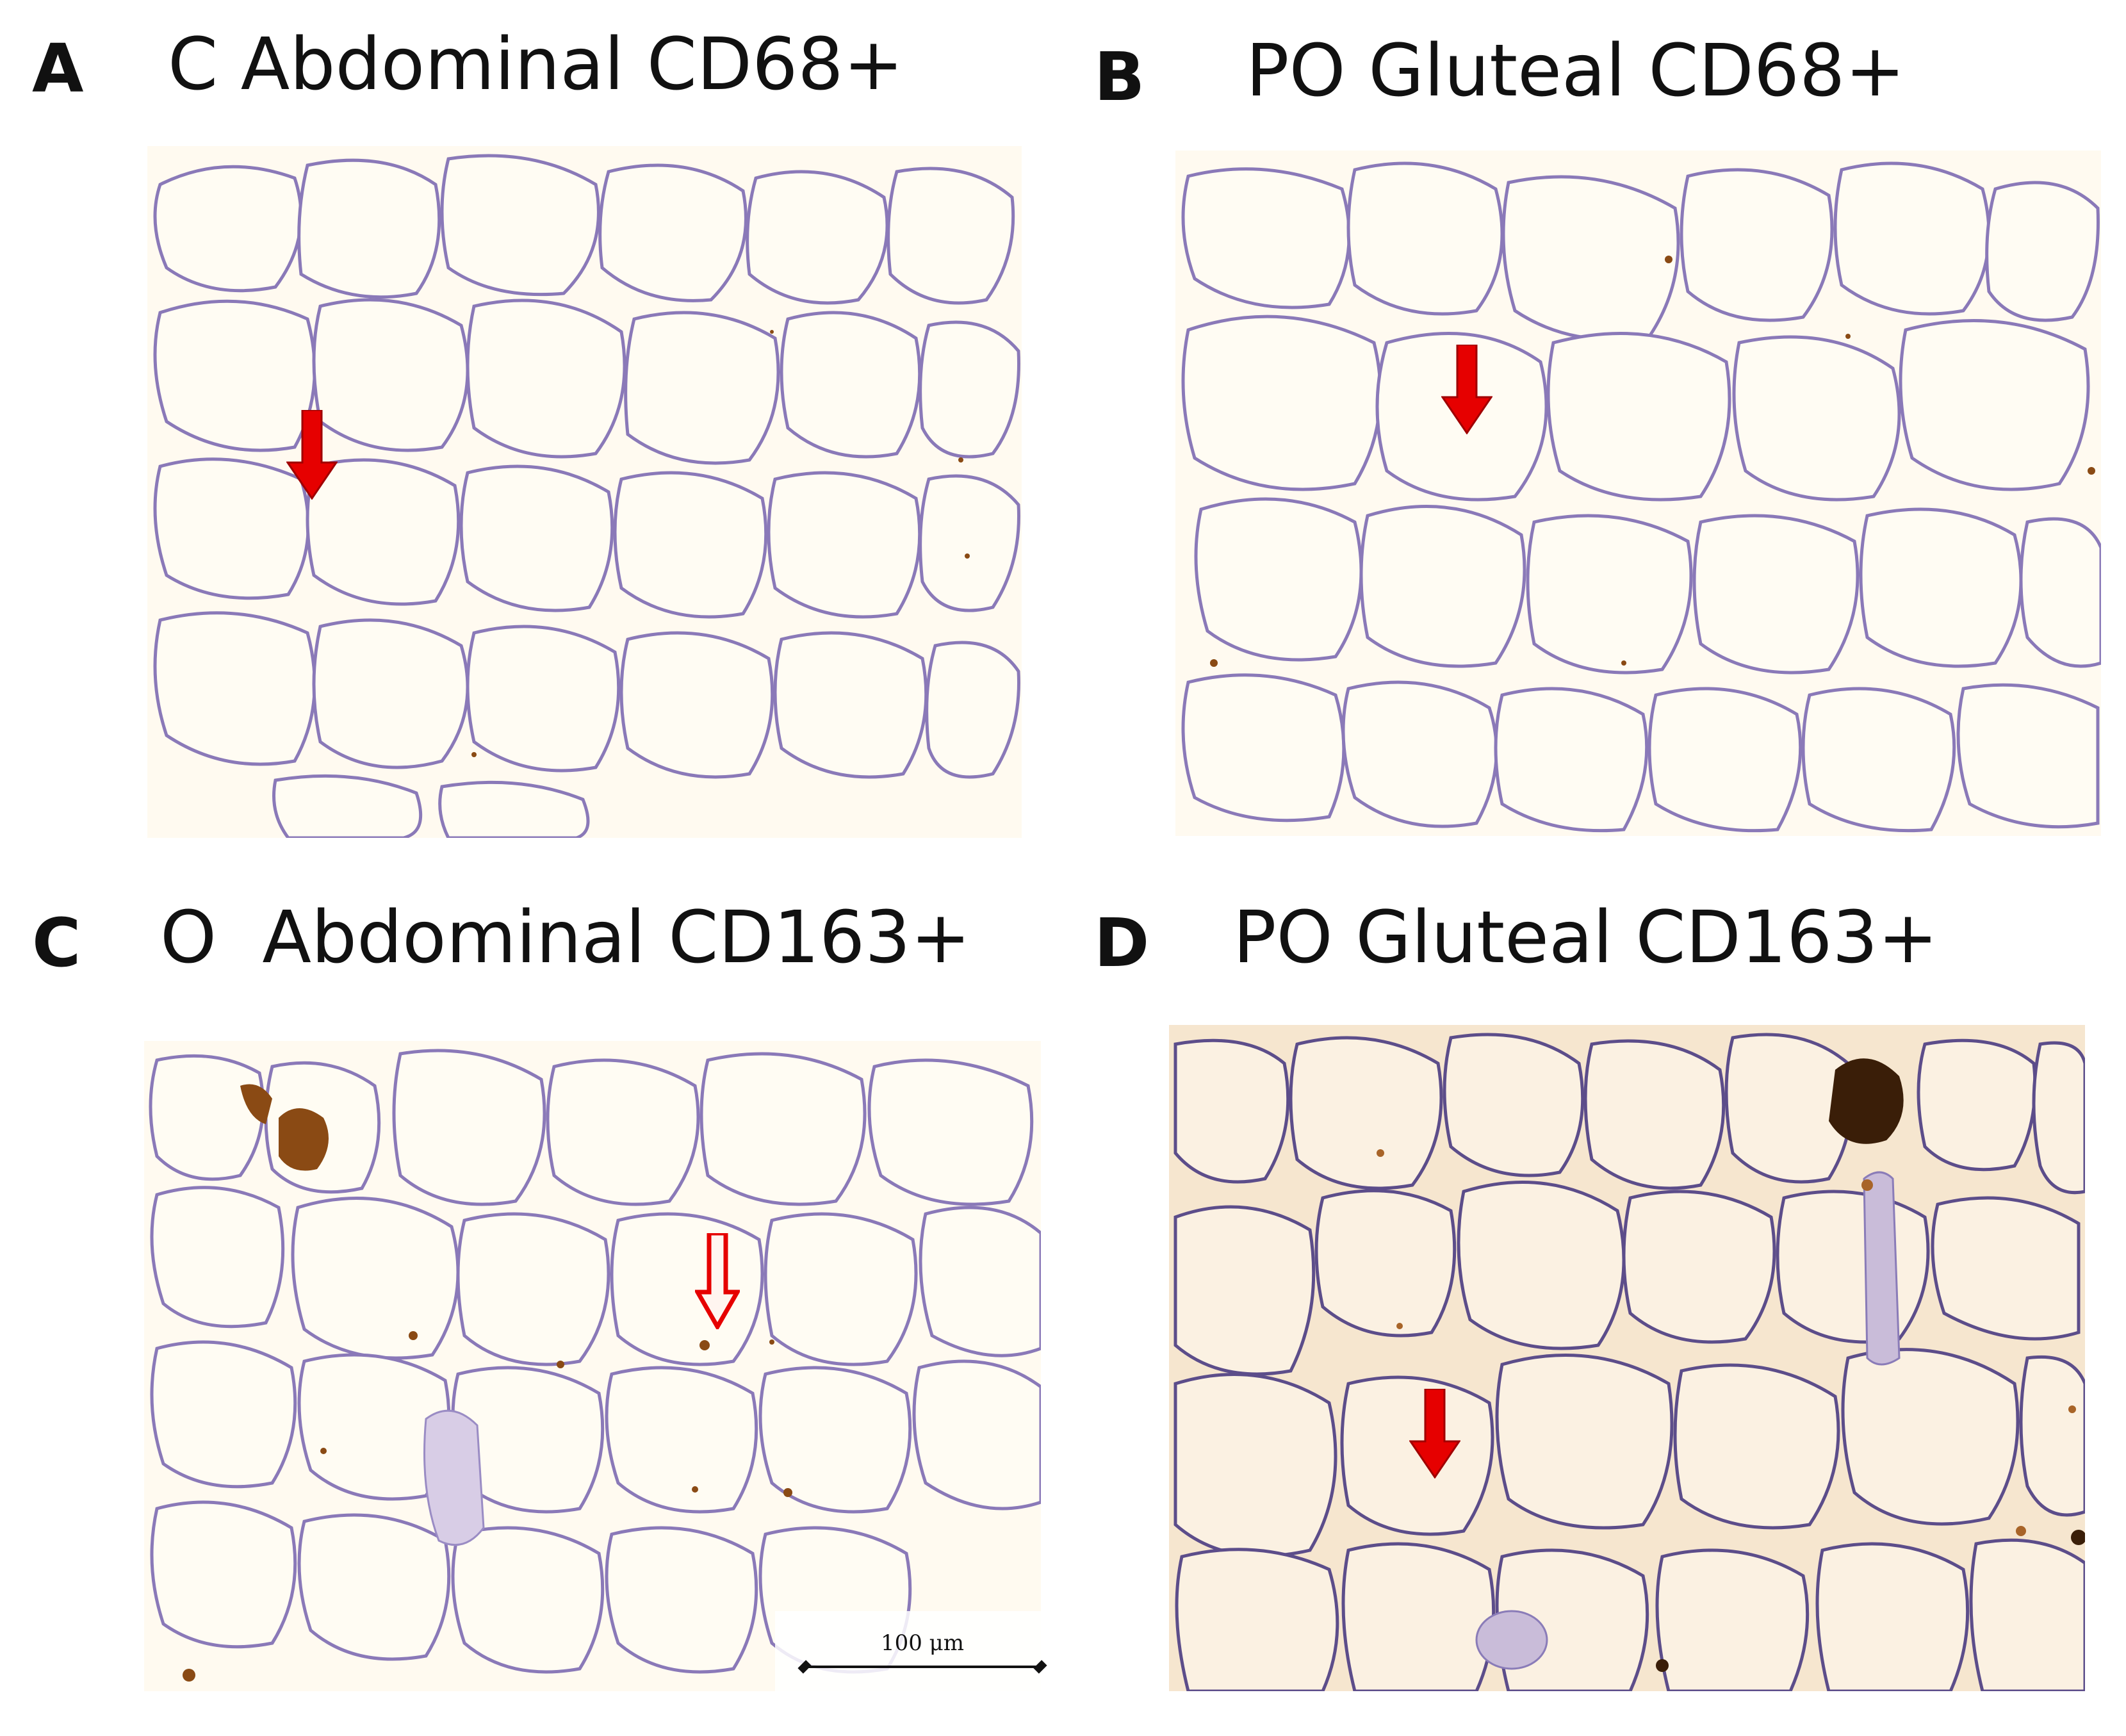  I want to click on scale-bar-label: 100 μm, so click(922, 1643).